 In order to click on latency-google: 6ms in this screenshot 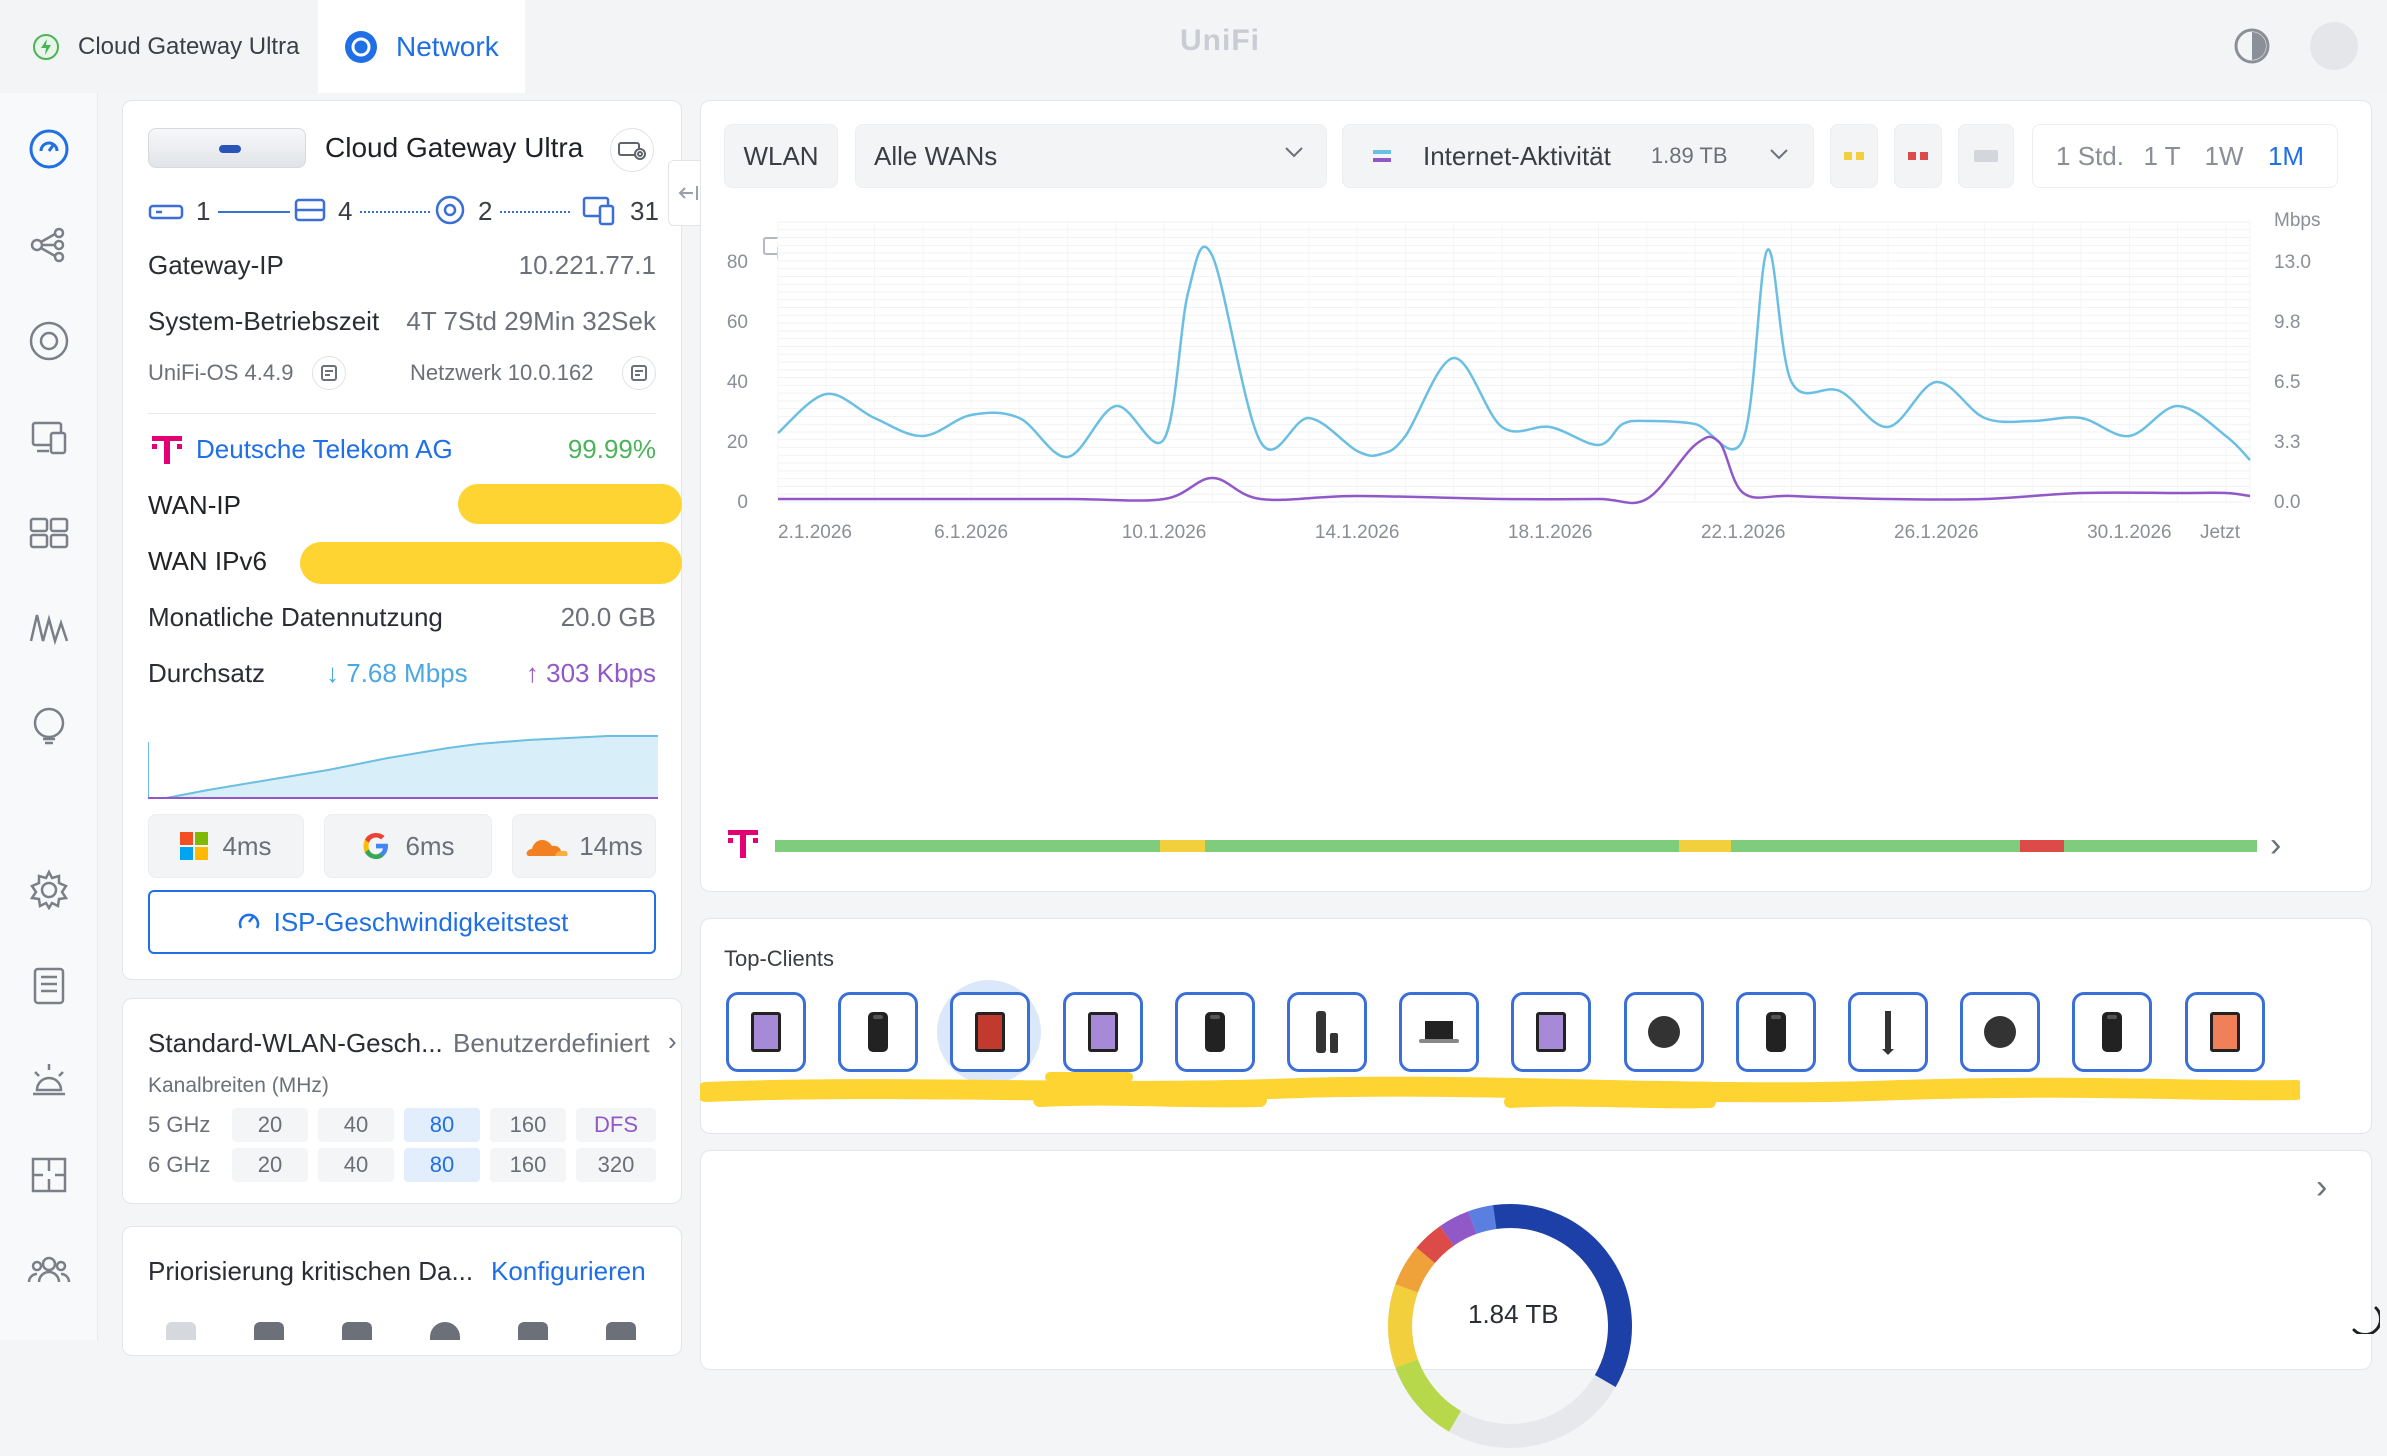, I will do `click(408, 846)`.